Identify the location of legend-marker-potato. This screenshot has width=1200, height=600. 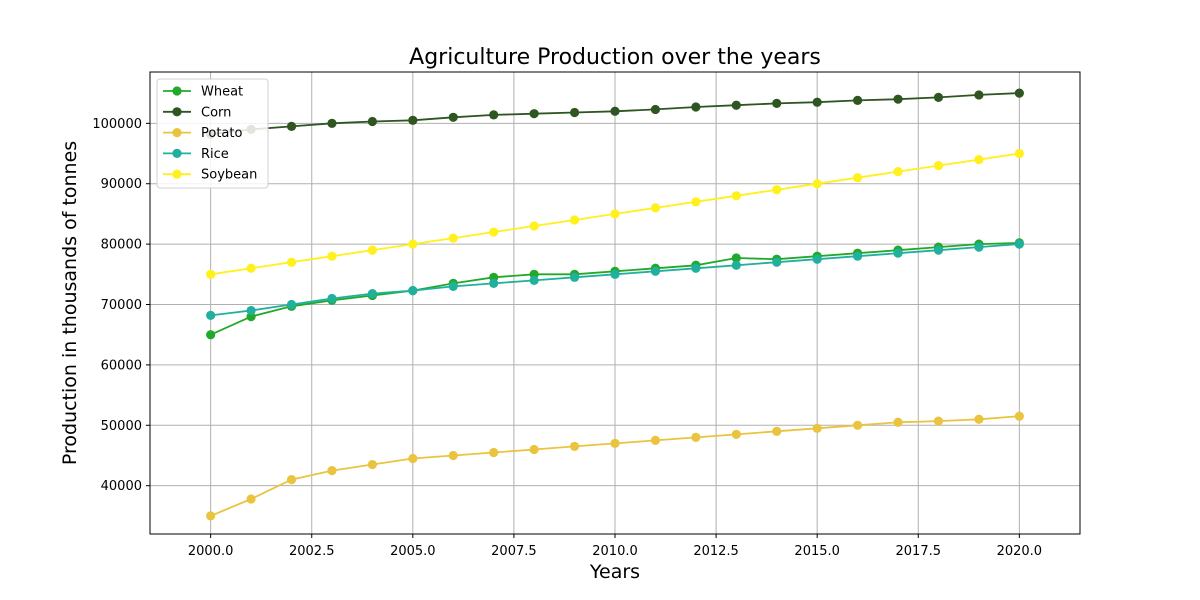
(177, 133).